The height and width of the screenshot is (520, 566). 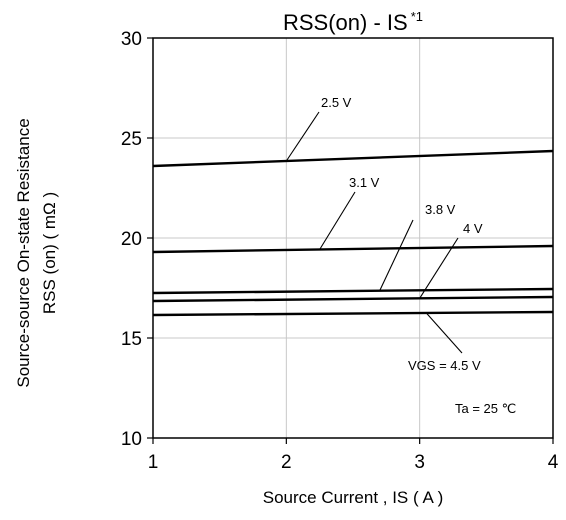 What do you see at coordinates (131, 439) in the screenshot?
I see `y-tick-label: 10` at bounding box center [131, 439].